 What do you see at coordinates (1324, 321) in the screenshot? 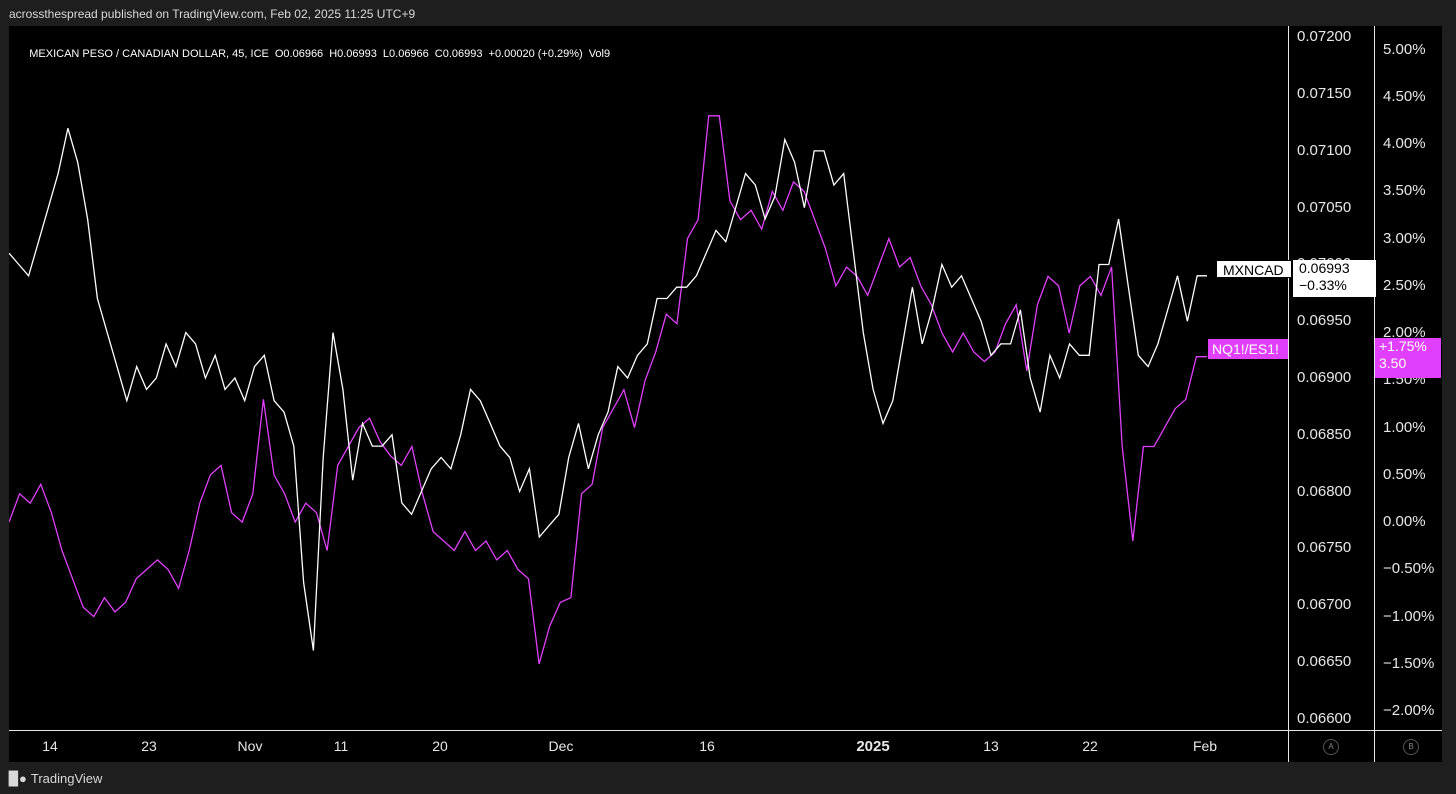
I see `price-tick-label: 0.06950` at bounding box center [1324, 321].